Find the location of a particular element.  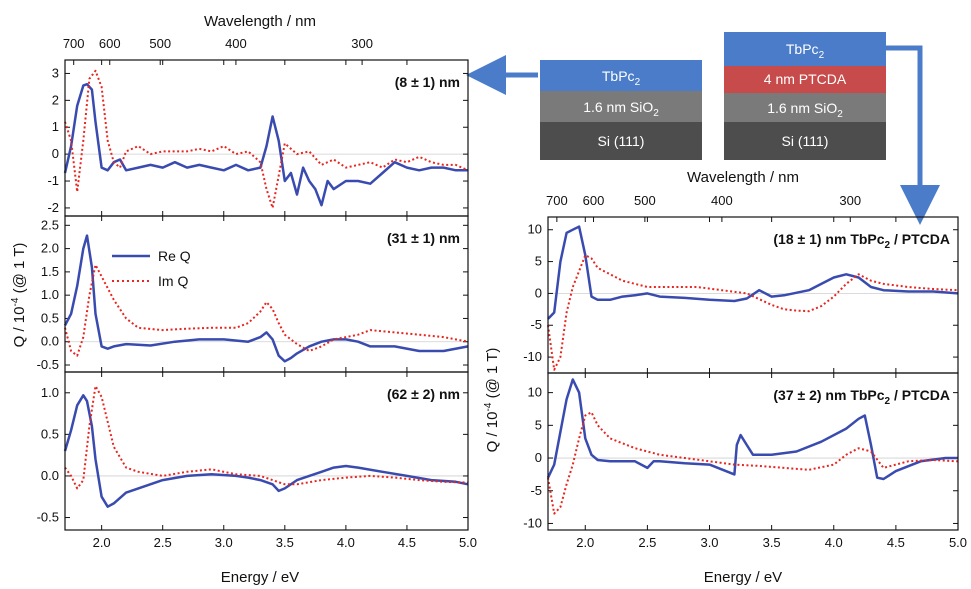

y-tick-label: 3 is located at coordinates (55, 72).